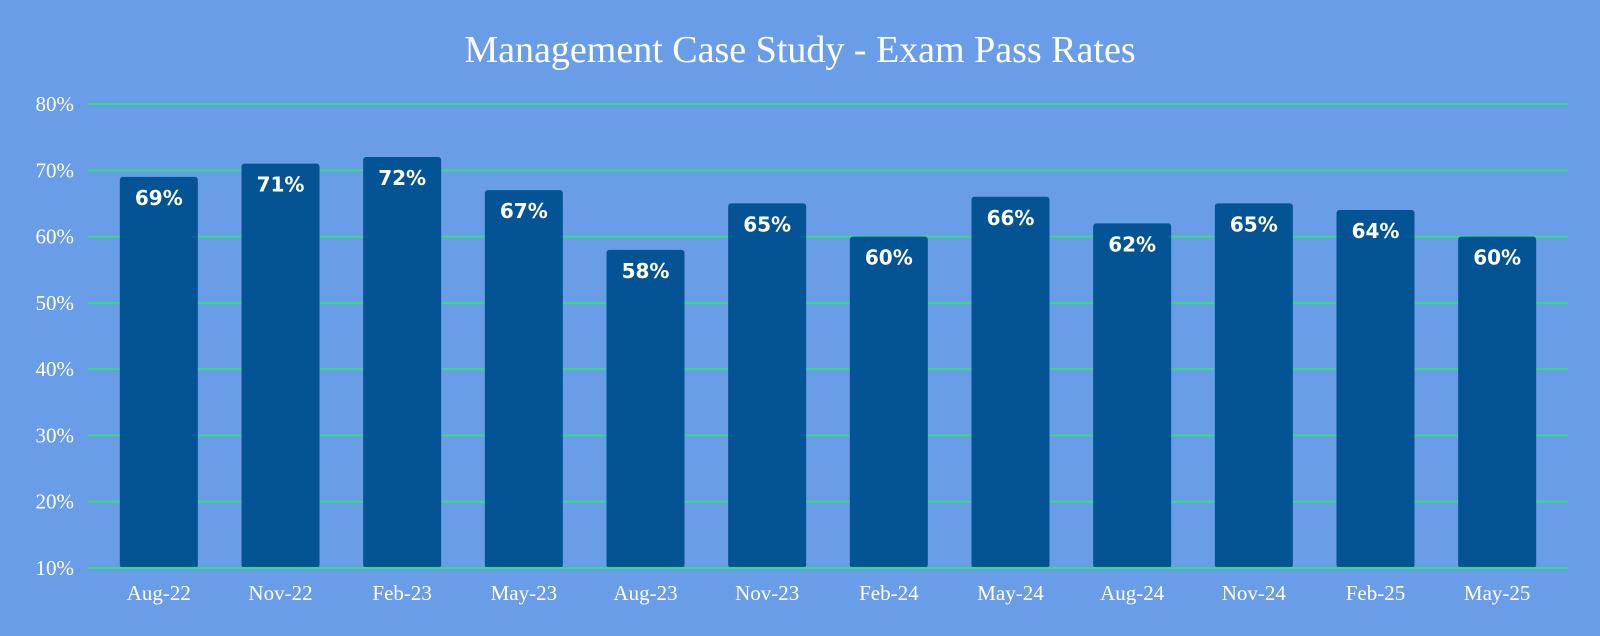 This screenshot has height=636, width=1600. I want to click on data-label: 64%, so click(1376, 231).